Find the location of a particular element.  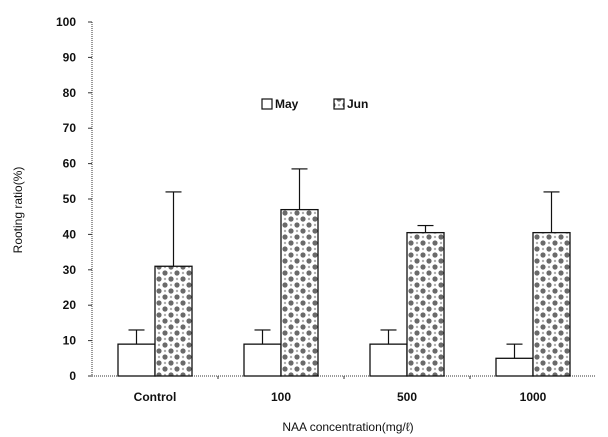

y-tick-label: 50 is located at coordinates (70, 199).